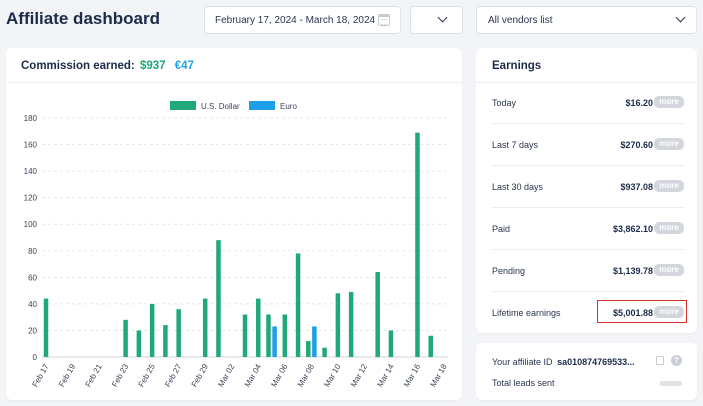  Describe the element at coordinates (32, 330) in the screenshot. I see `y-tick-label: 20` at that location.